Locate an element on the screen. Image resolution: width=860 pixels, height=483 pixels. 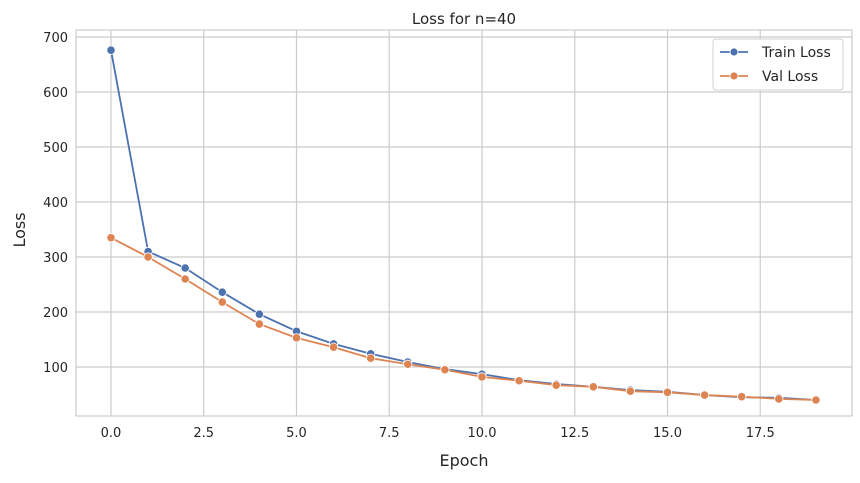
y-tick-label: 700 is located at coordinates (55, 38).